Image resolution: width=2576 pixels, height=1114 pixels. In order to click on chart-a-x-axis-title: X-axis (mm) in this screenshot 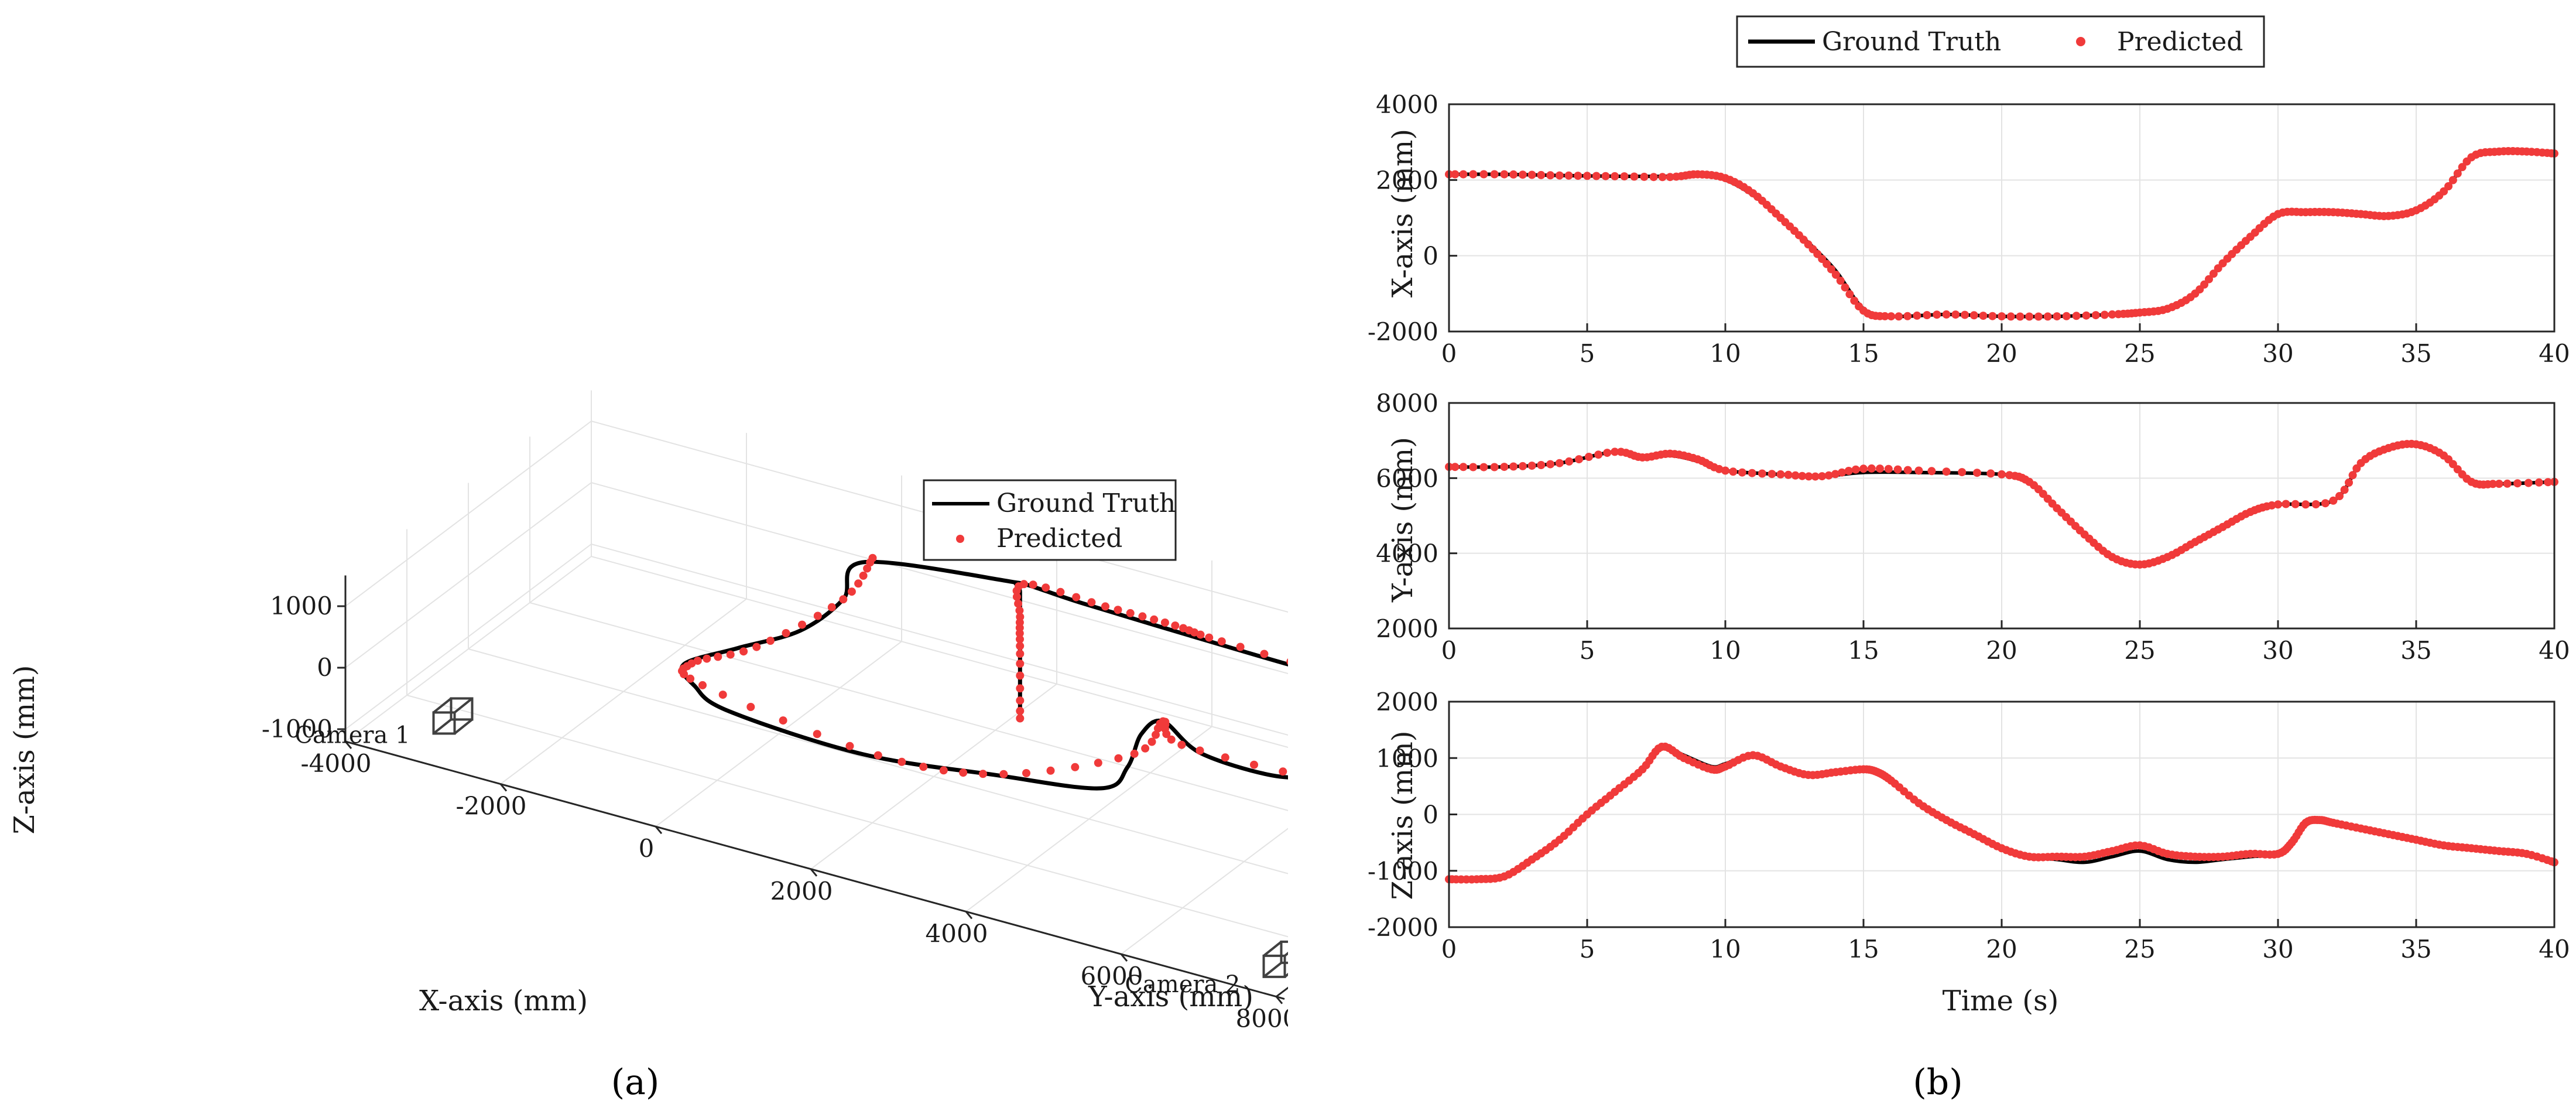, I will do `click(503, 1001)`.